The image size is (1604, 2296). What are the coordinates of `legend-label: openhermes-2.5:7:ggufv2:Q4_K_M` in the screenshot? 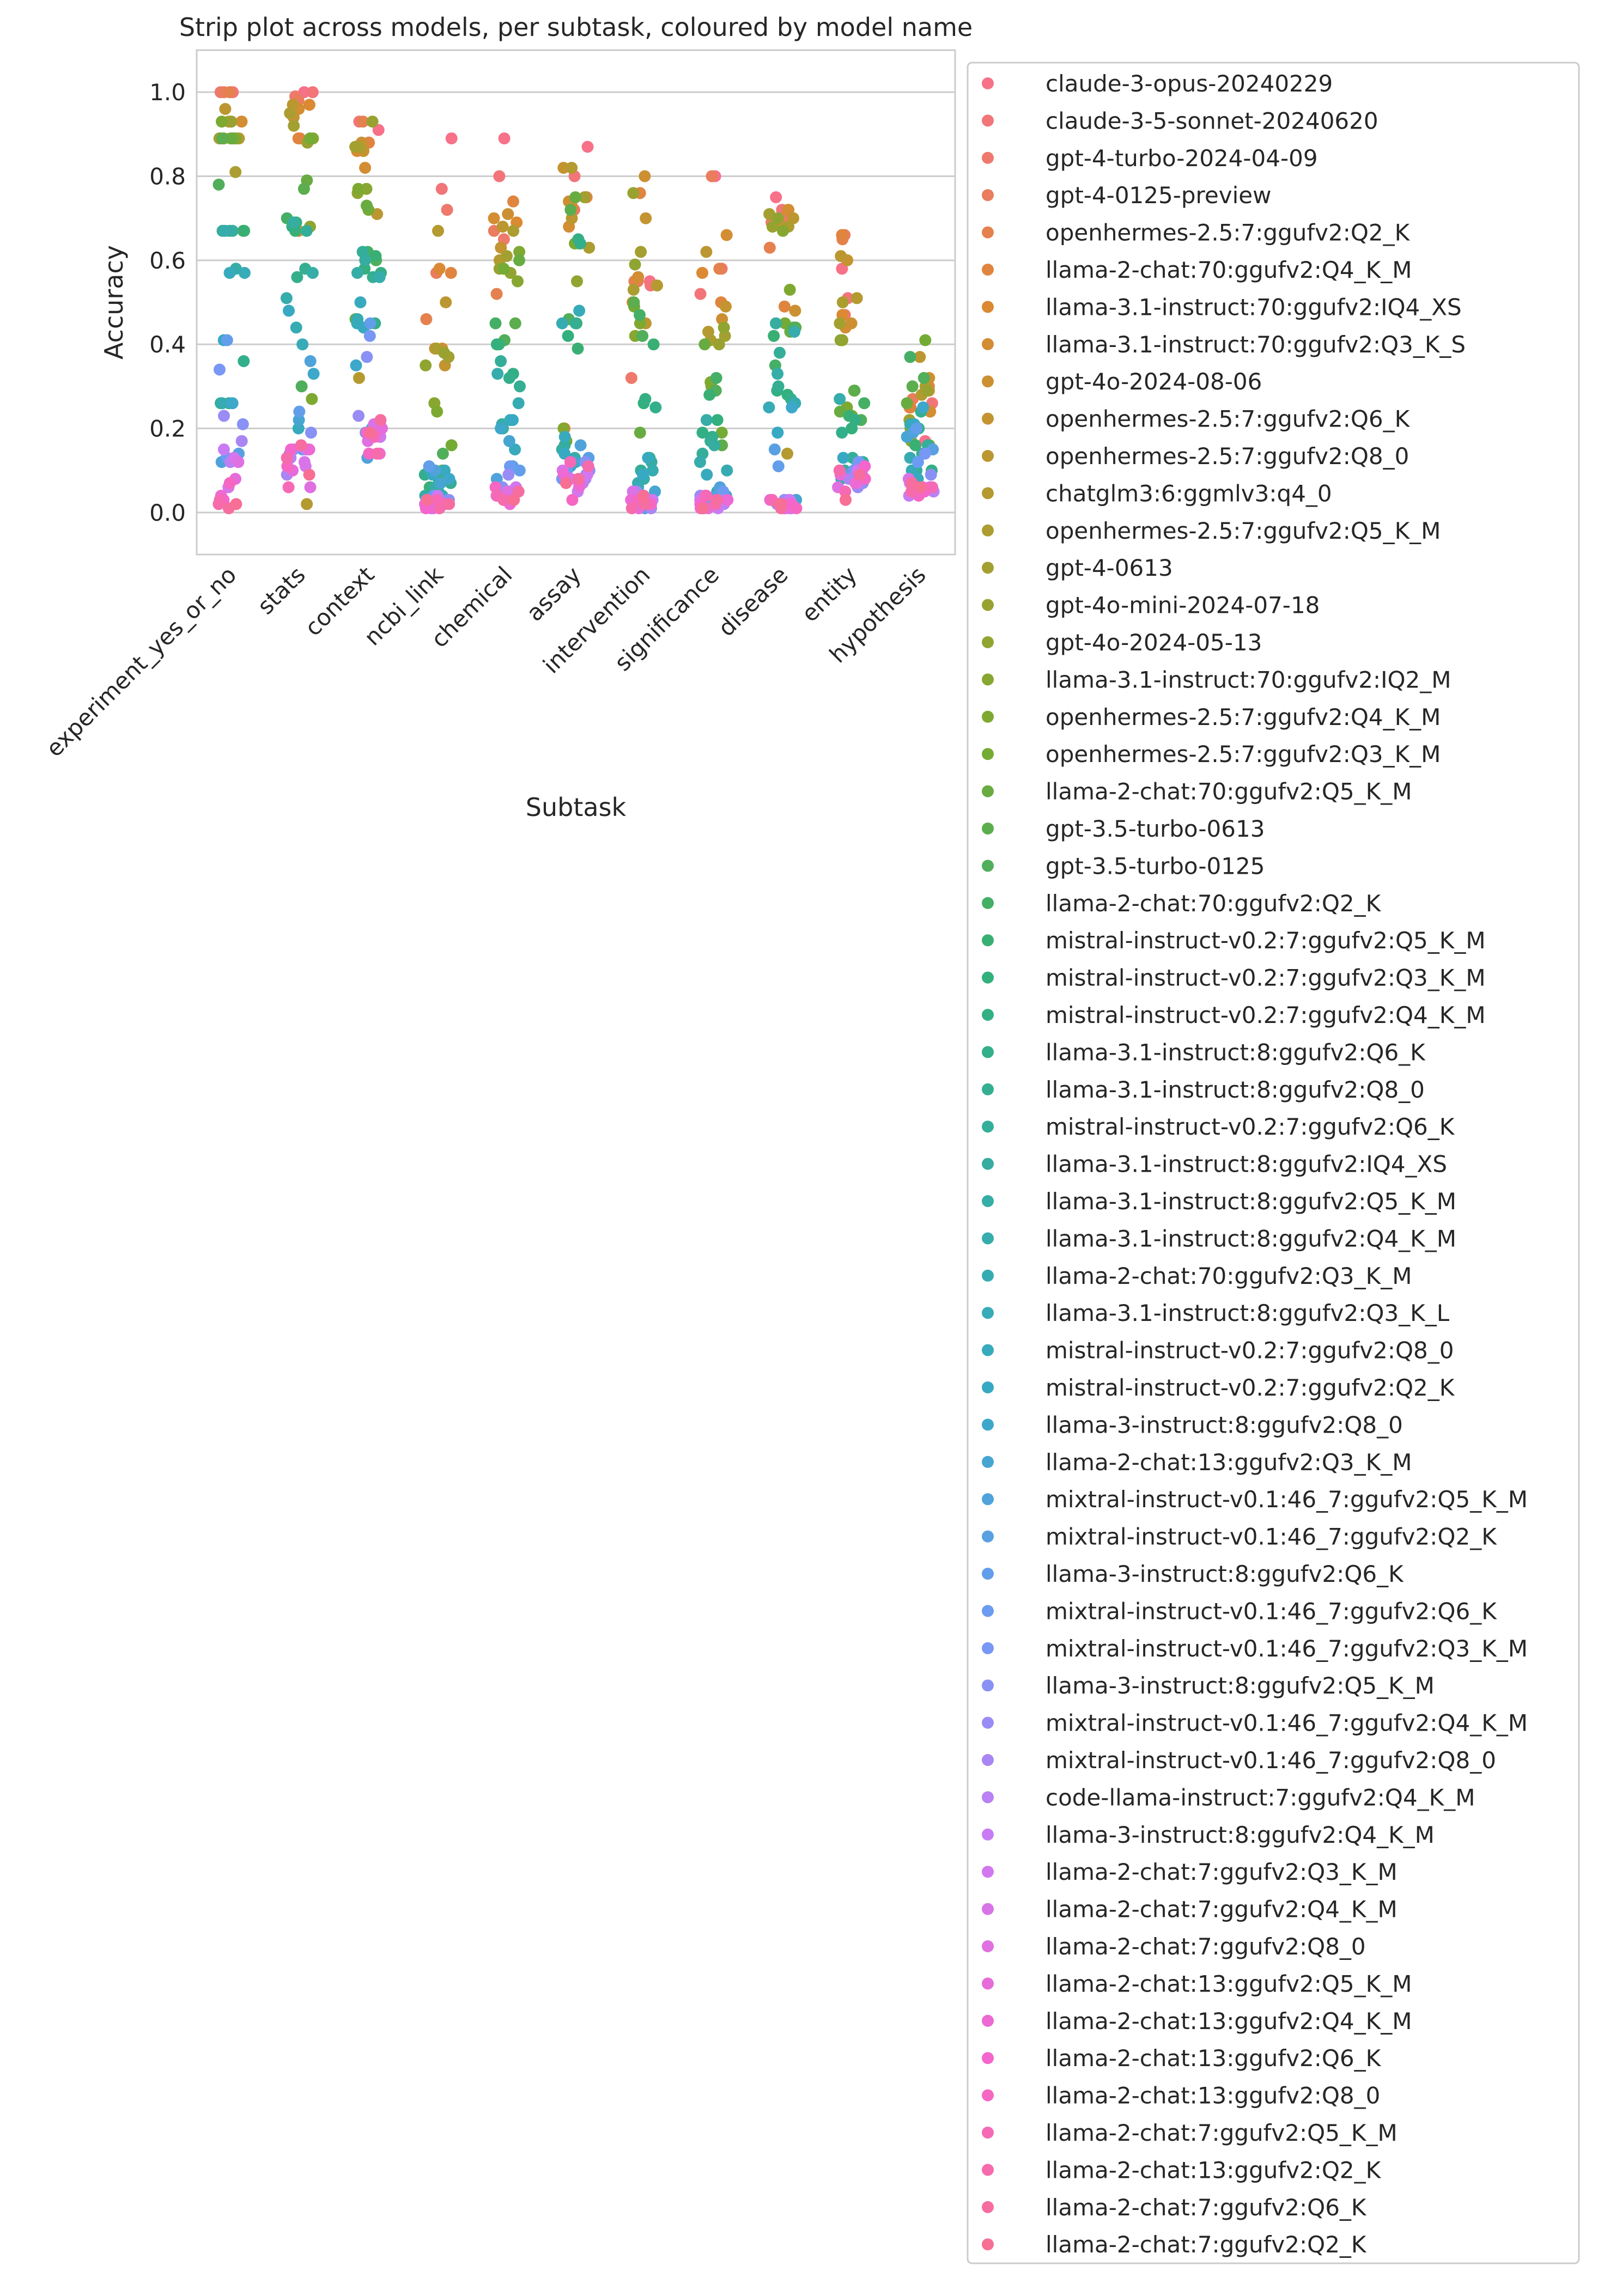 It's located at (1244, 717).